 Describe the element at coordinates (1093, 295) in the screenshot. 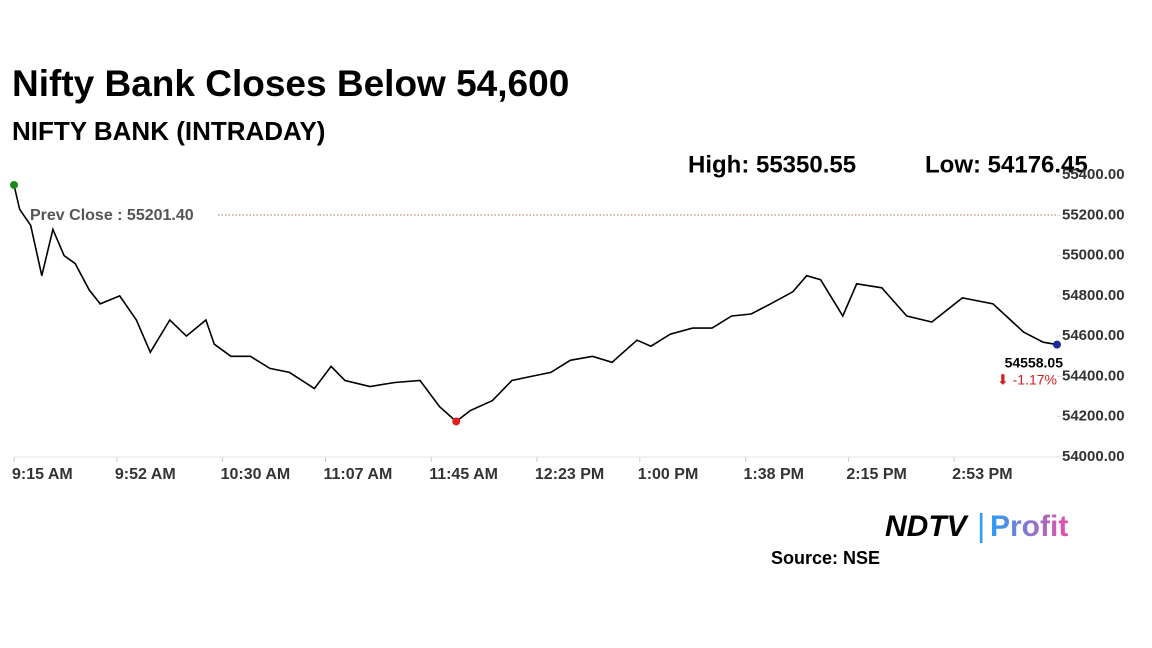

I see `y-tick-label: 54800.00` at that location.